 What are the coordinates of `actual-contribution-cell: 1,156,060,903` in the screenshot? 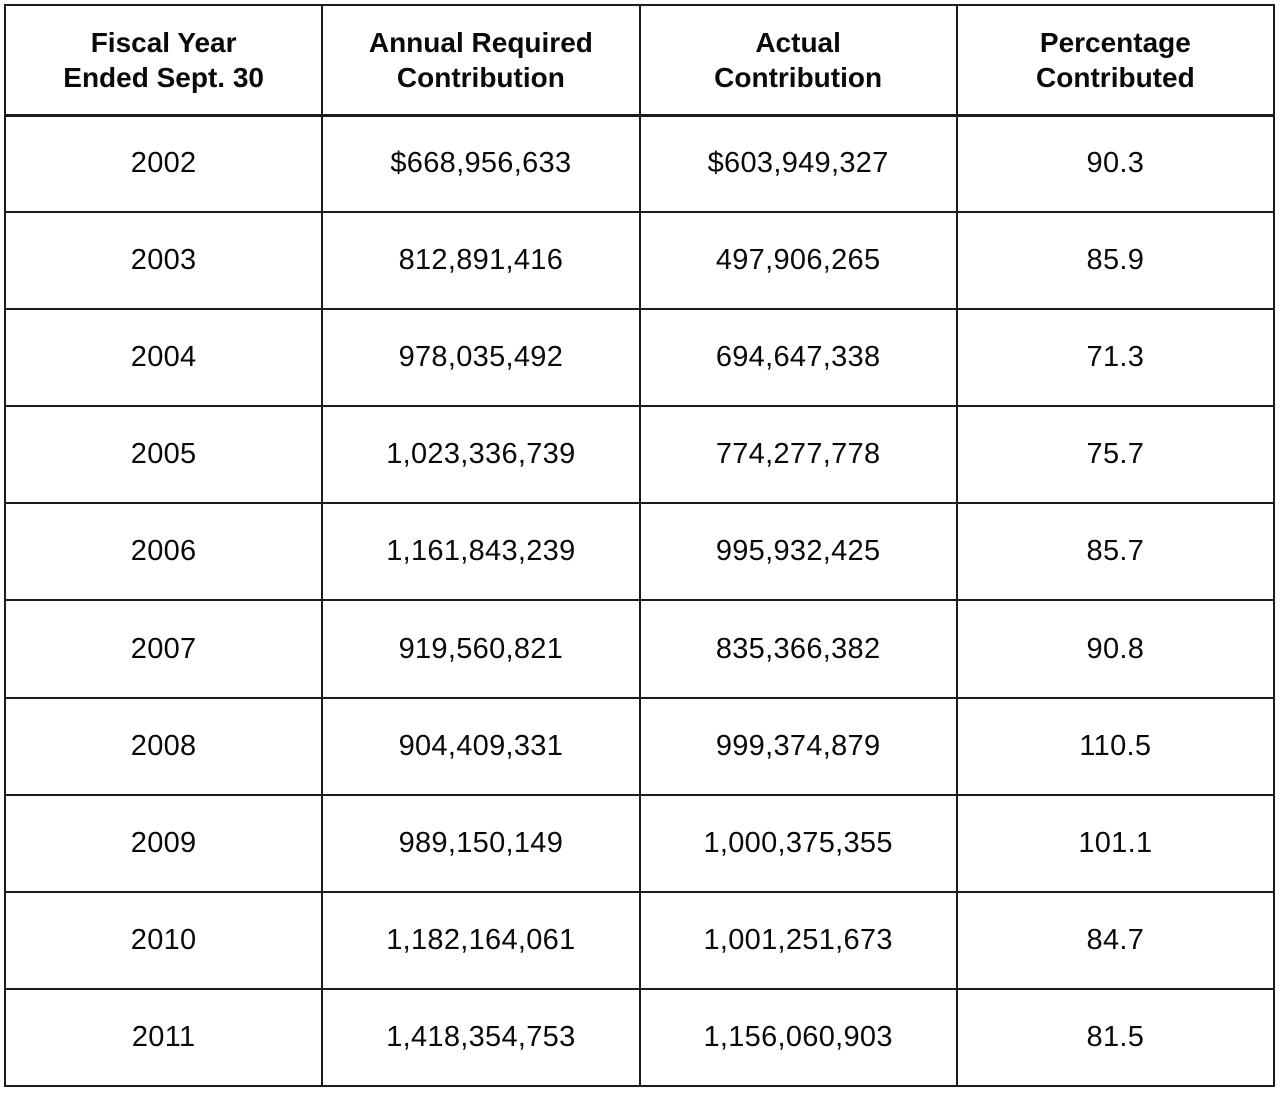 It's located at (798, 1037).